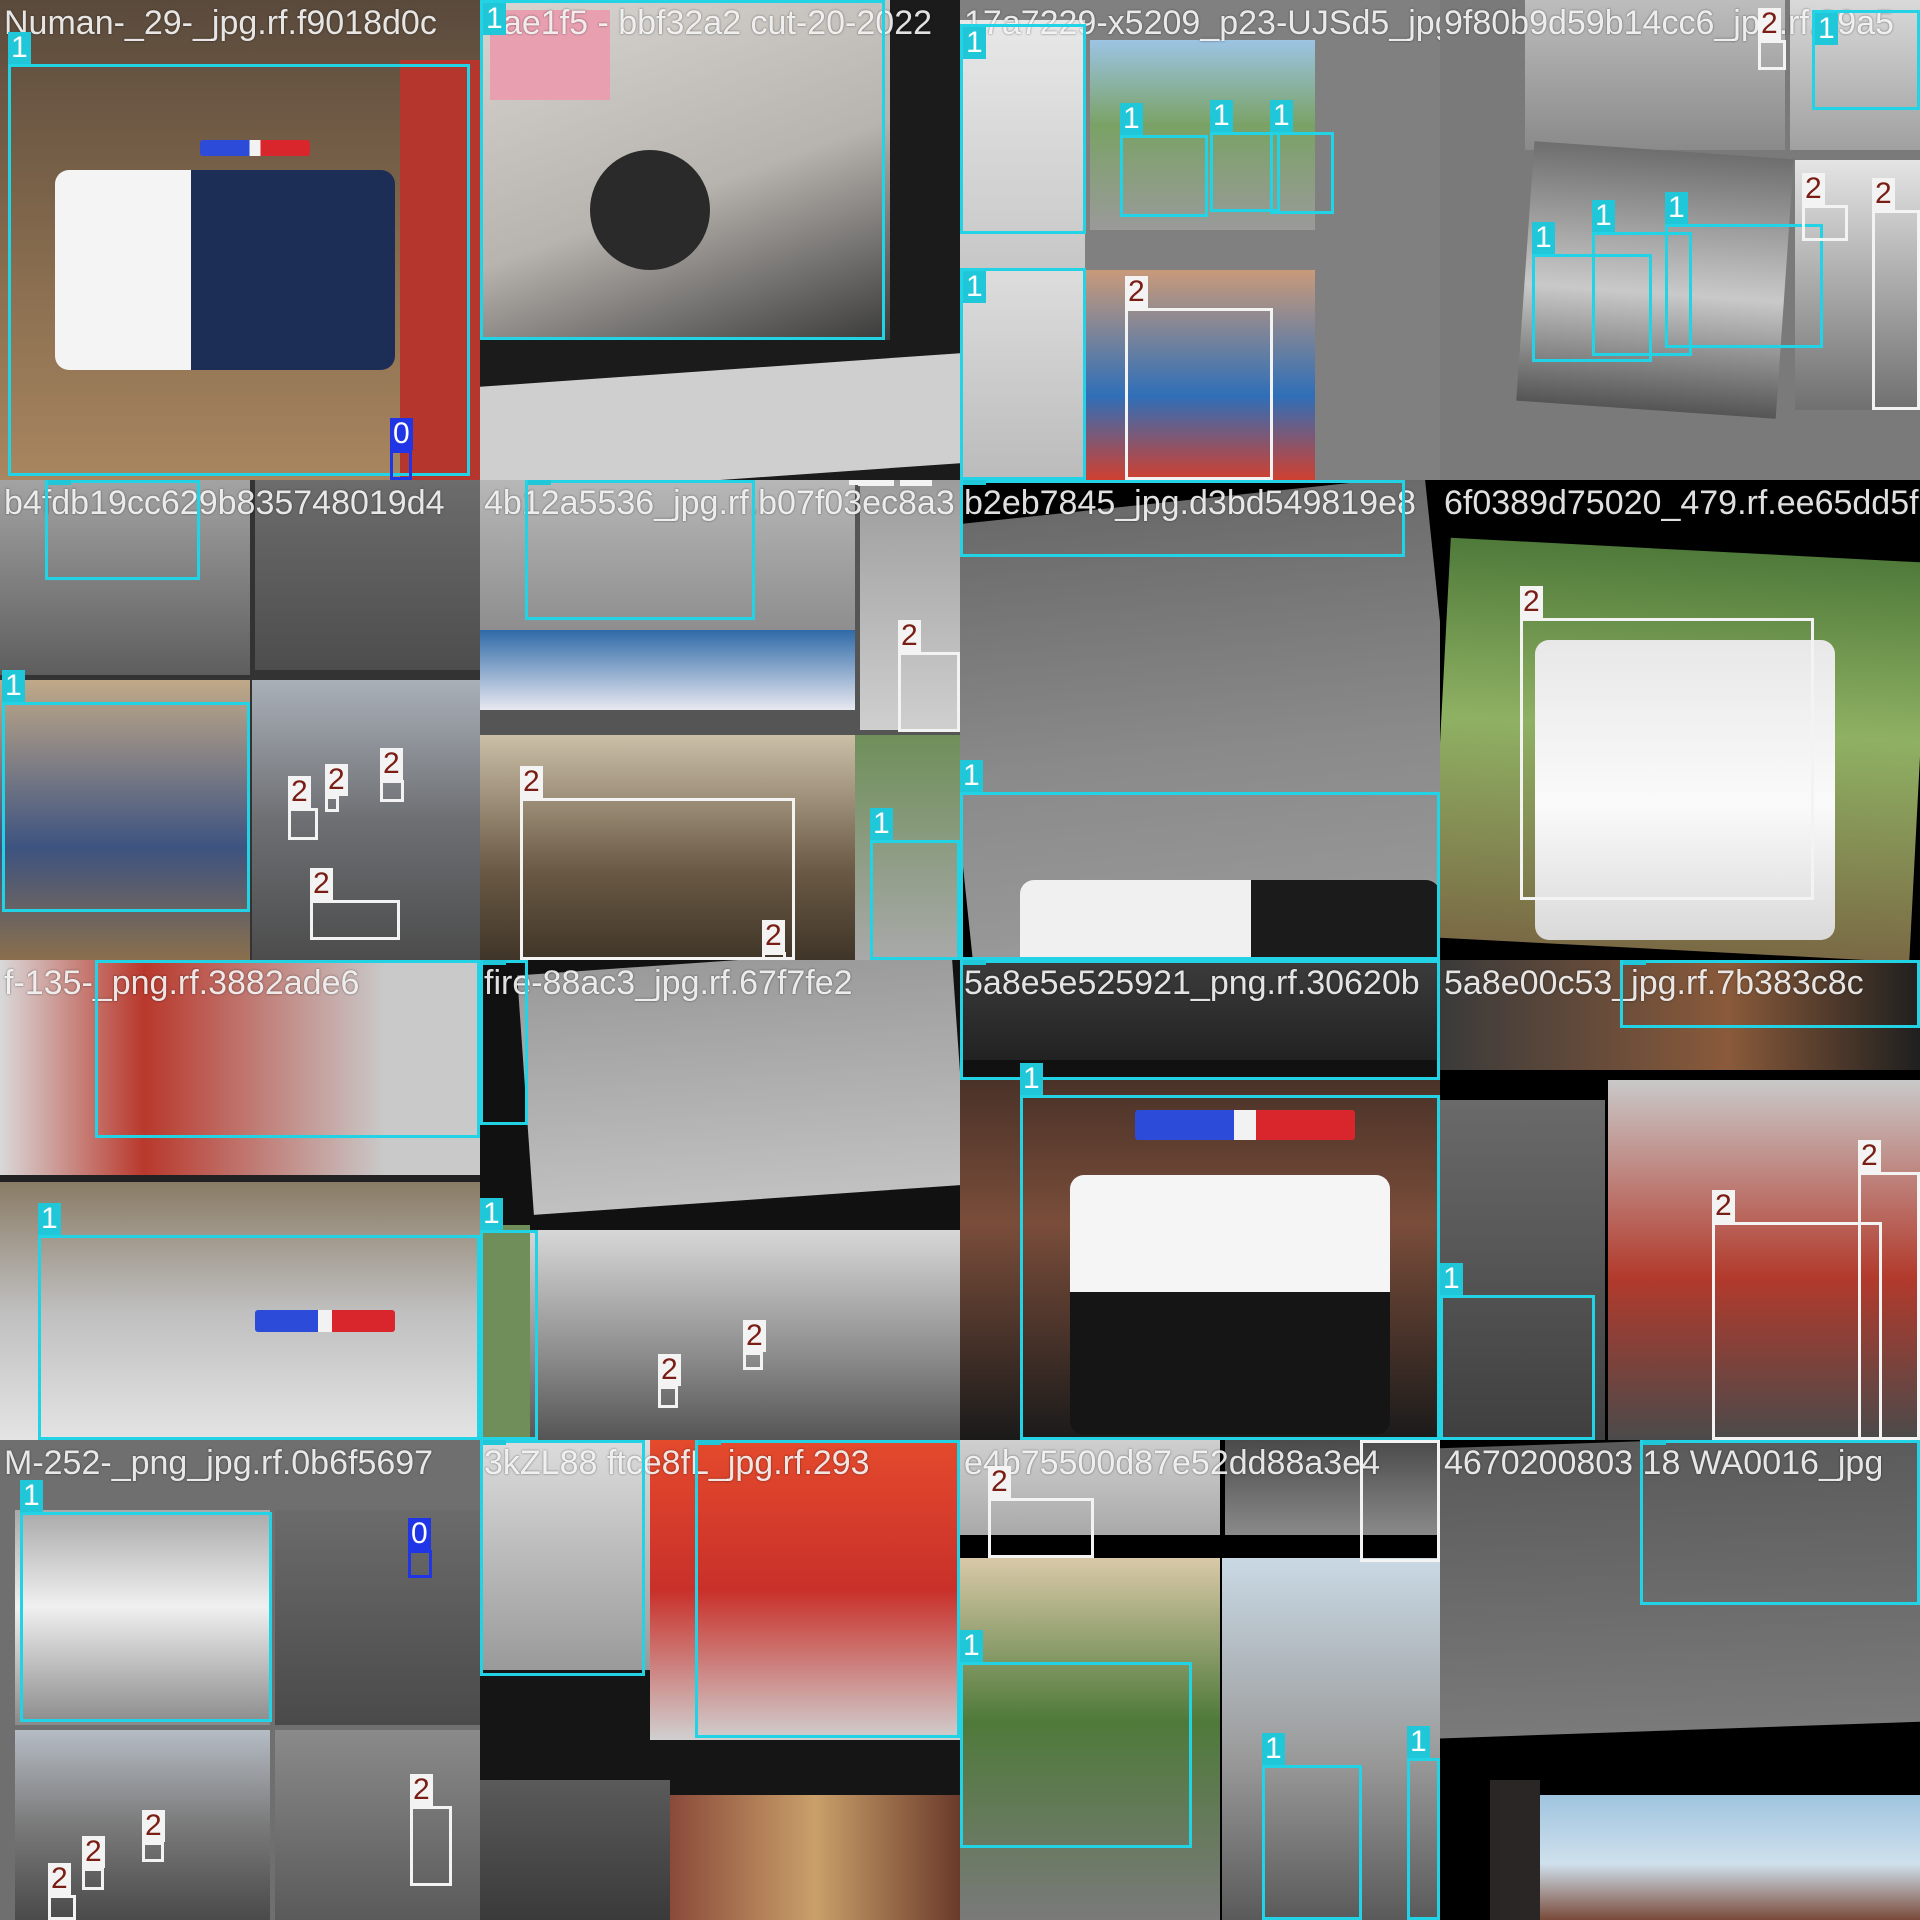  I want to click on mosaic-tile: 5a8e5e525921_png.rf.30620b 1 1, so click(1200, 1200).